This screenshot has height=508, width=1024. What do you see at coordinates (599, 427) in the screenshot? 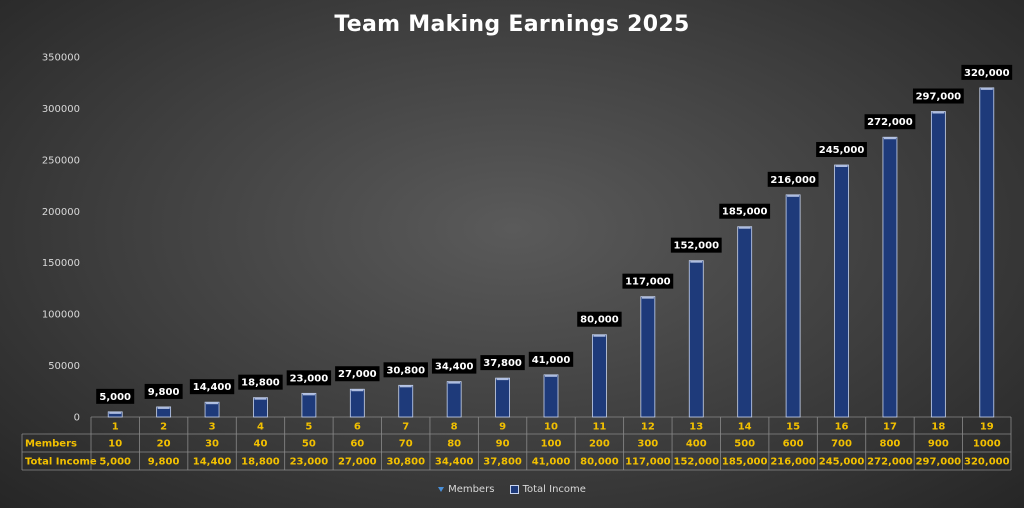
I see `category-tick-label: 11` at bounding box center [599, 427].